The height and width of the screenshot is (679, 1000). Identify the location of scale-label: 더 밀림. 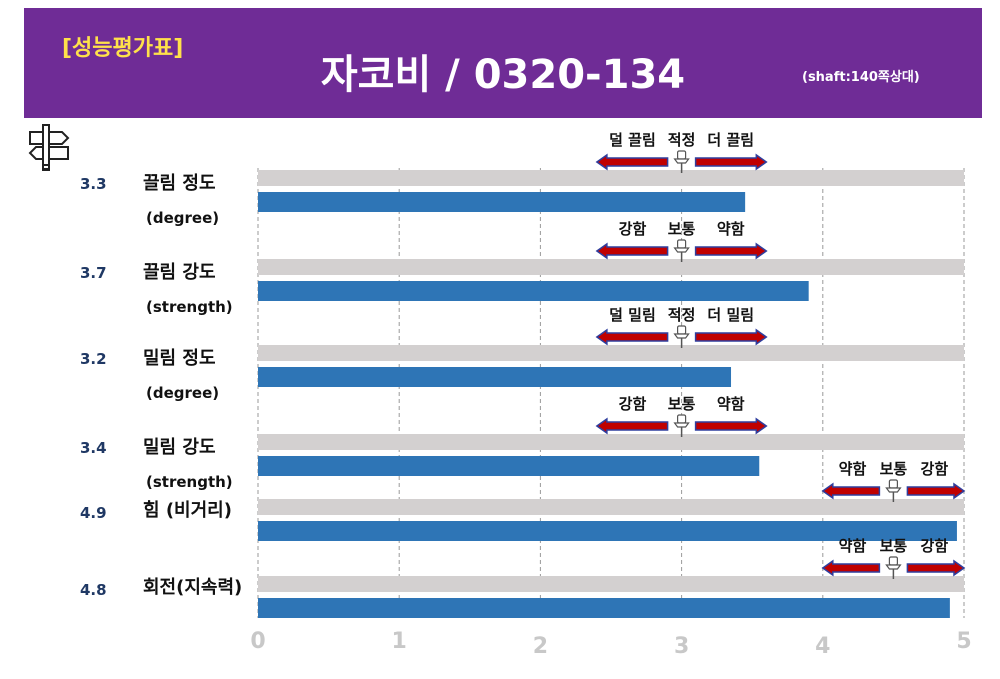
(730, 315).